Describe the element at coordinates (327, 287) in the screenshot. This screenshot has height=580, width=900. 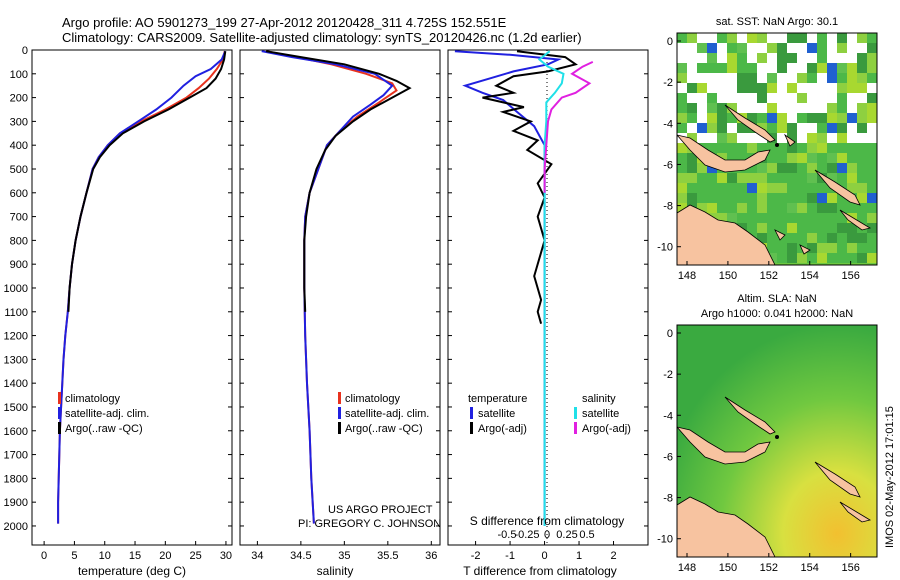
I see `series-line-satellite-adj-clim-` at that location.